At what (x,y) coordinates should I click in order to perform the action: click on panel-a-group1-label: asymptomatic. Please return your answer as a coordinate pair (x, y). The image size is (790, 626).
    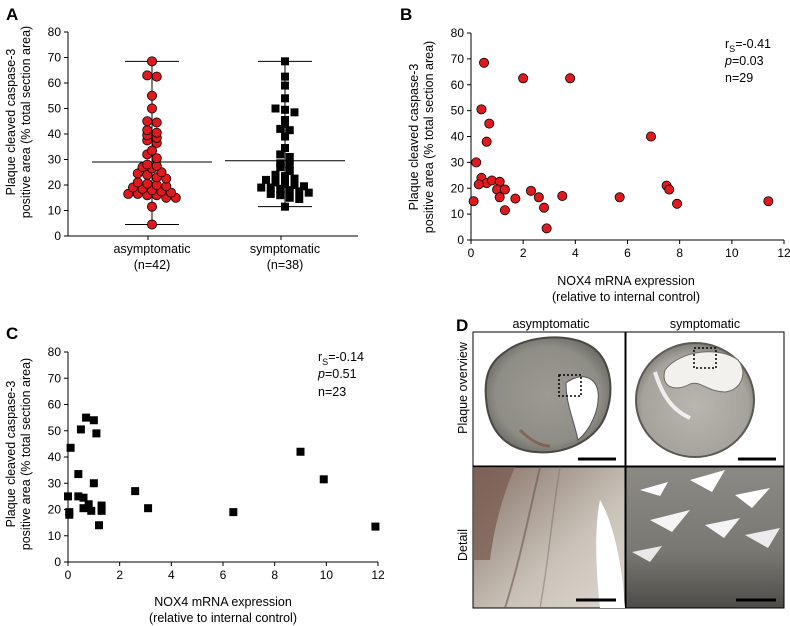
    Looking at the image, I should click on (151, 249).